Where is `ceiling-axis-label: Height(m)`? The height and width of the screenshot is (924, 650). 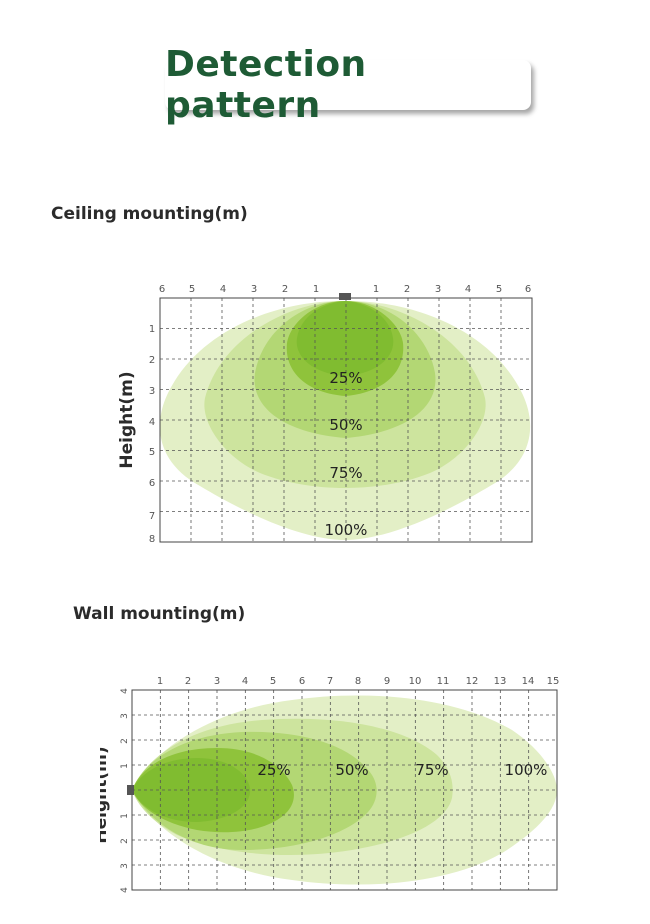 ceiling-axis-label: Height(m) is located at coordinates (127, 419).